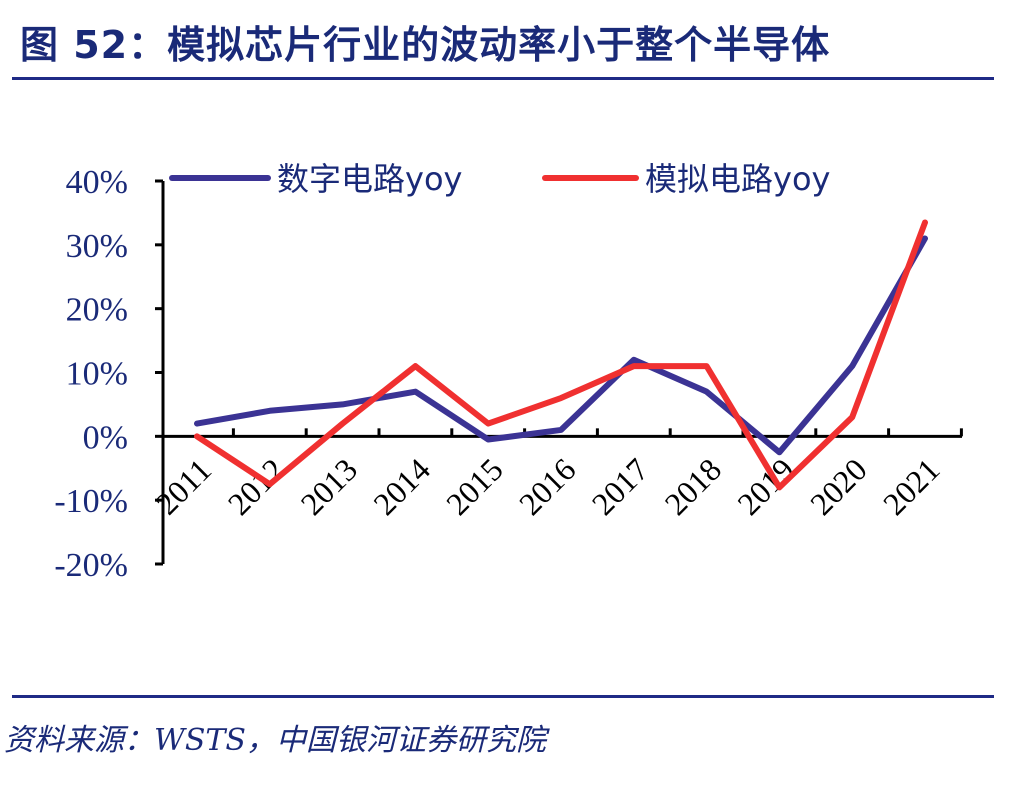  Describe the element at coordinates (91, 501) in the screenshot. I see `y-tick-label: -10%` at that location.